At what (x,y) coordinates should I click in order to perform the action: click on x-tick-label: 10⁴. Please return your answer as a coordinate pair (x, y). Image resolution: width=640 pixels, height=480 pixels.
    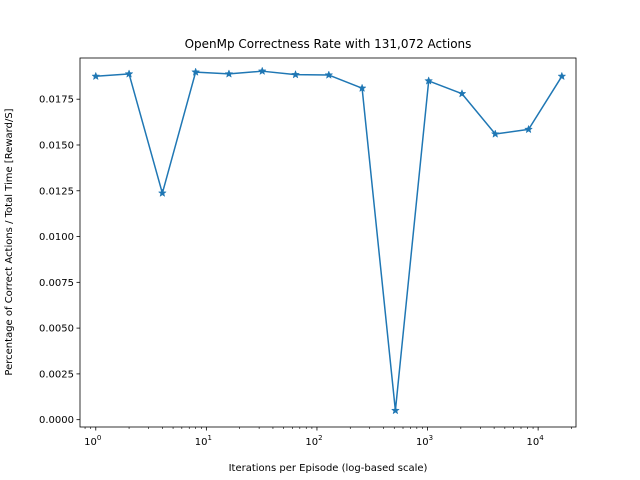
    Looking at the image, I should click on (536, 441).